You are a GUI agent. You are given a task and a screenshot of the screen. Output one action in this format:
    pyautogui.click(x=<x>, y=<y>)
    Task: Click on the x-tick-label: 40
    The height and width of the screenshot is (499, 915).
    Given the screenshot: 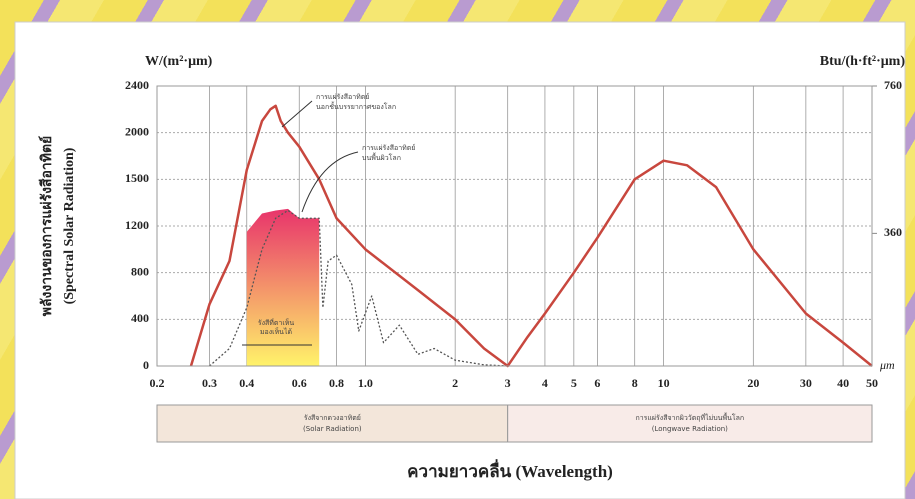 What is the action you would take?
    pyautogui.click(x=843, y=383)
    